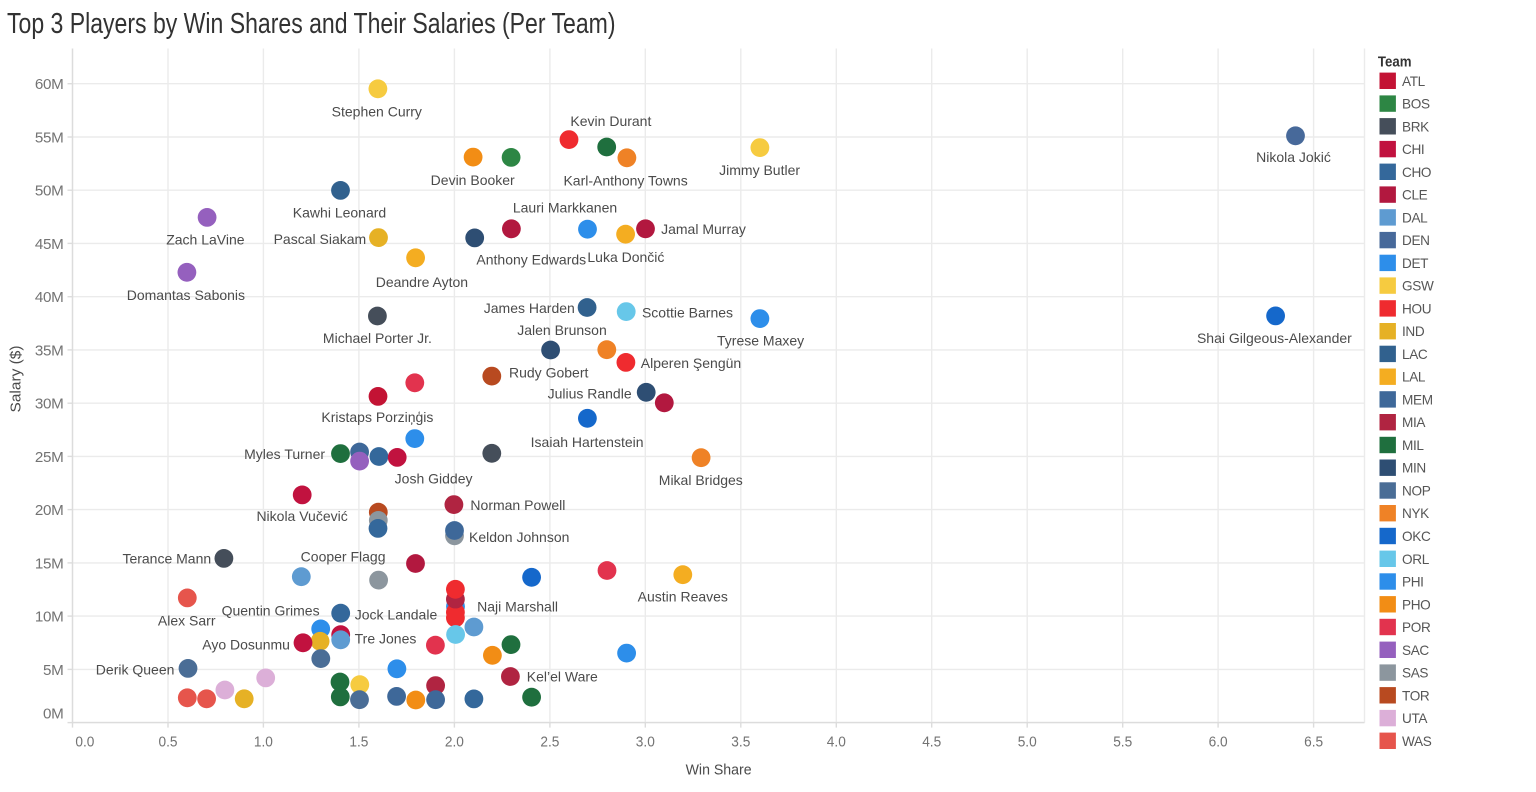  I want to click on svg-text: NOP, so click(1416, 491).